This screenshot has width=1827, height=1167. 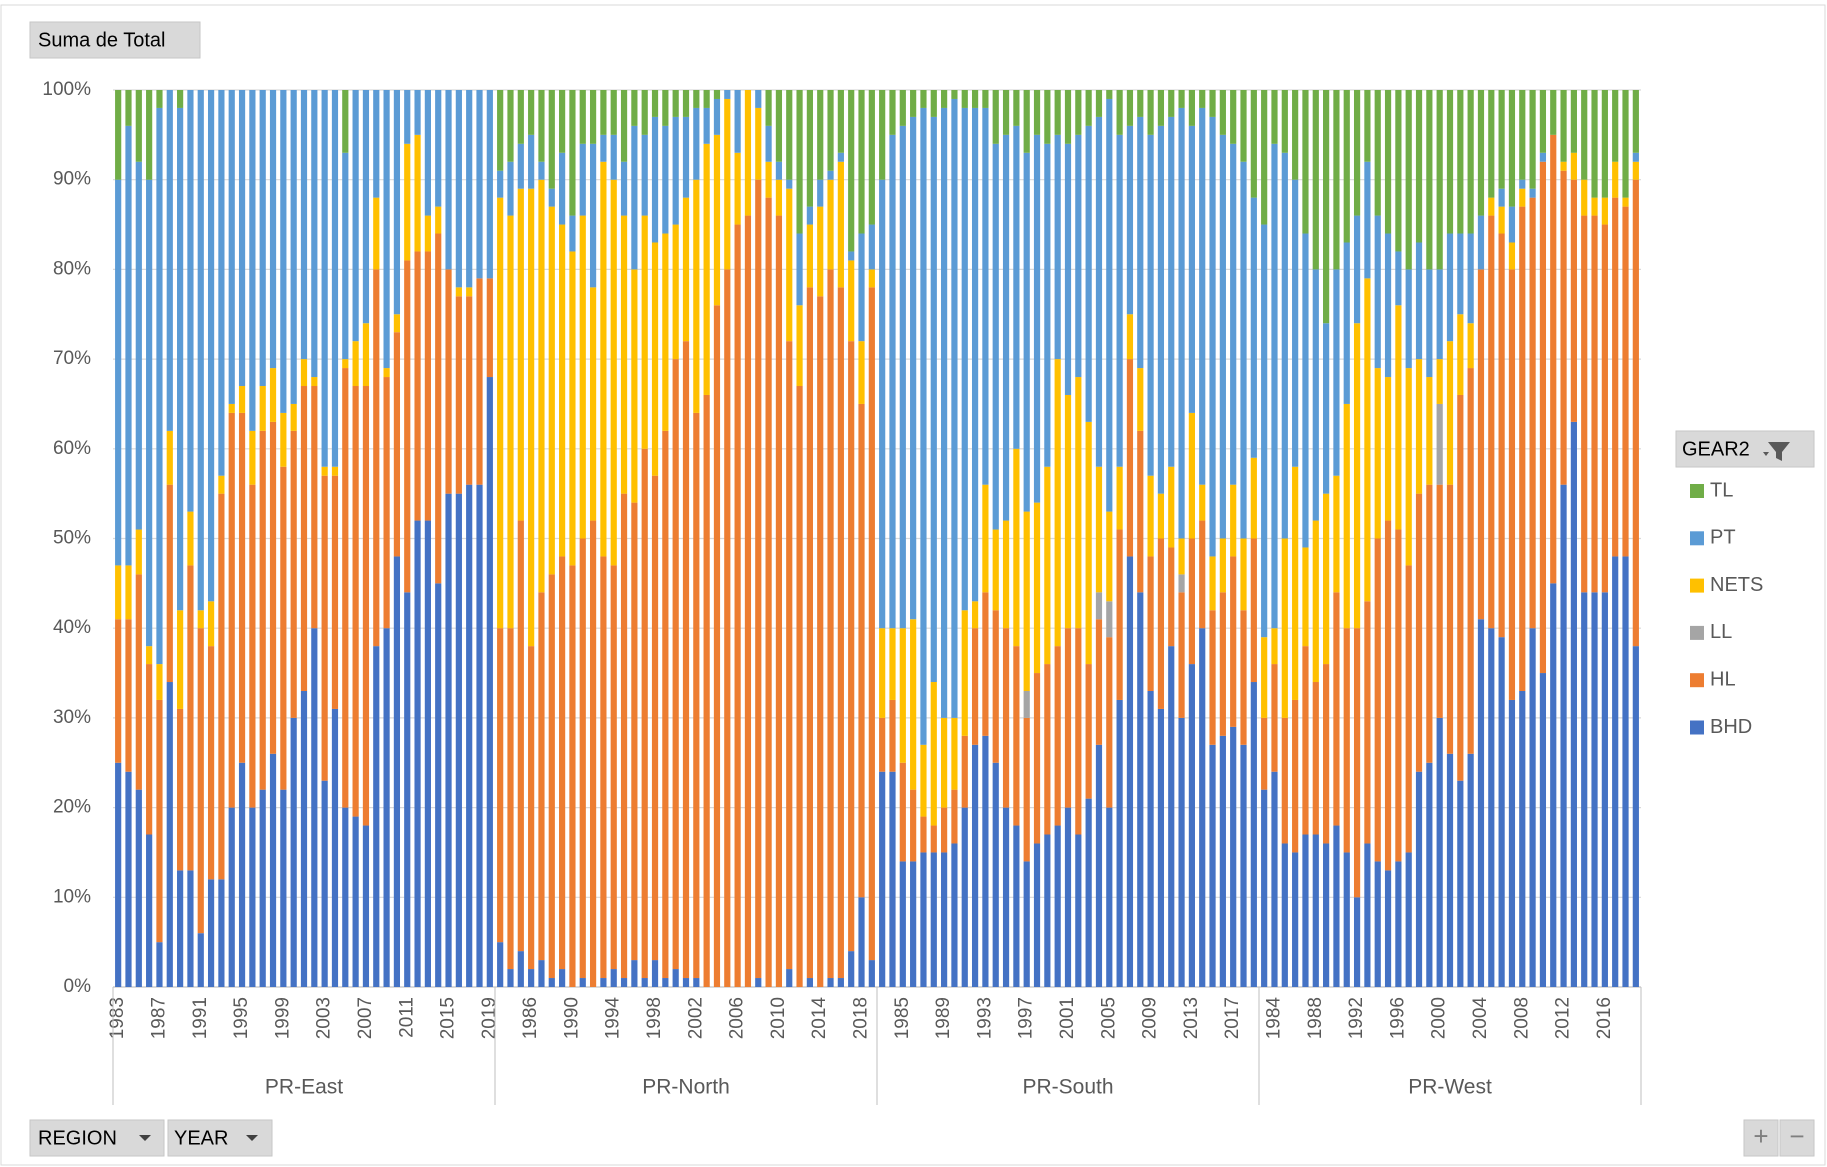 I want to click on zoom-in-button, so click(x=1761, y=1138).